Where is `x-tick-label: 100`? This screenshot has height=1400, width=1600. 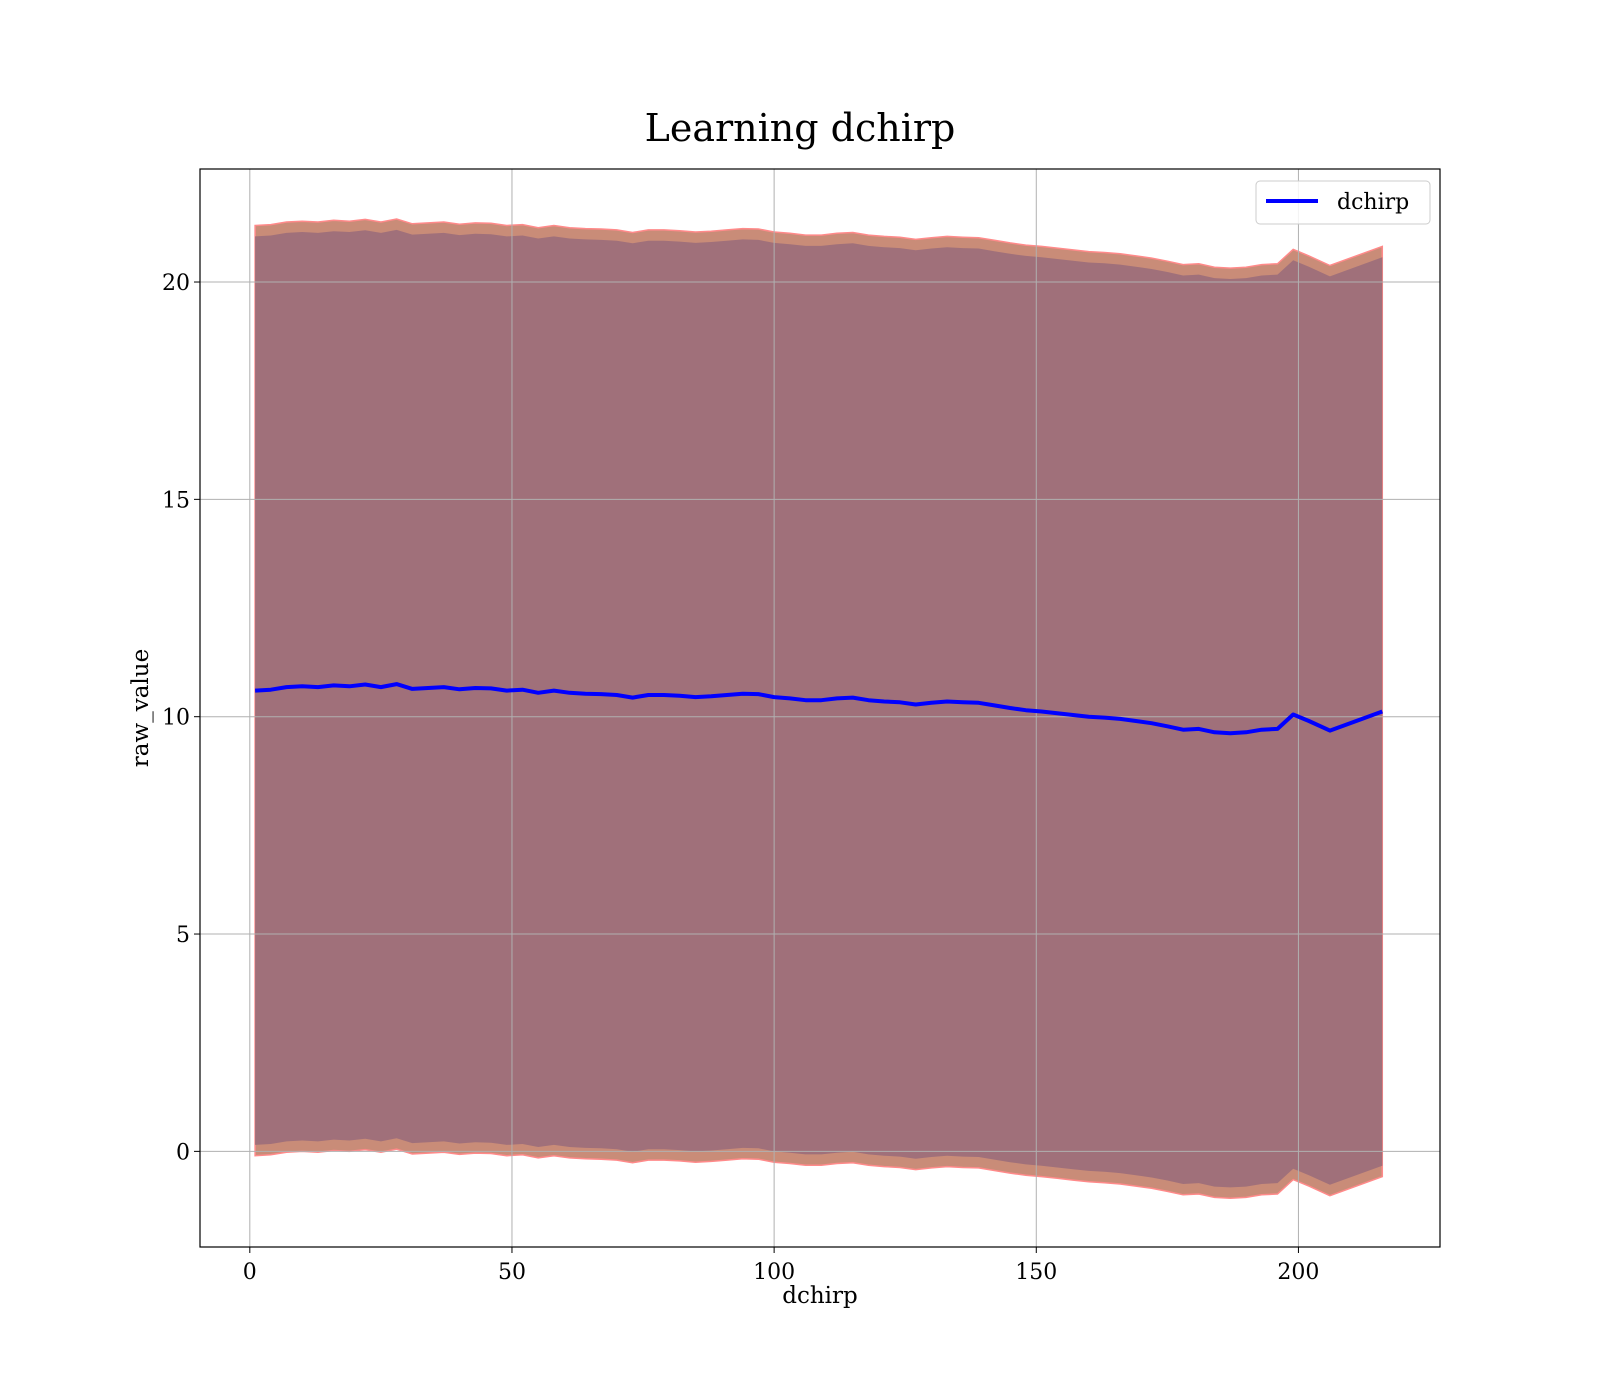 x-tick-label: 100 is located at coordinates (774, 1272).